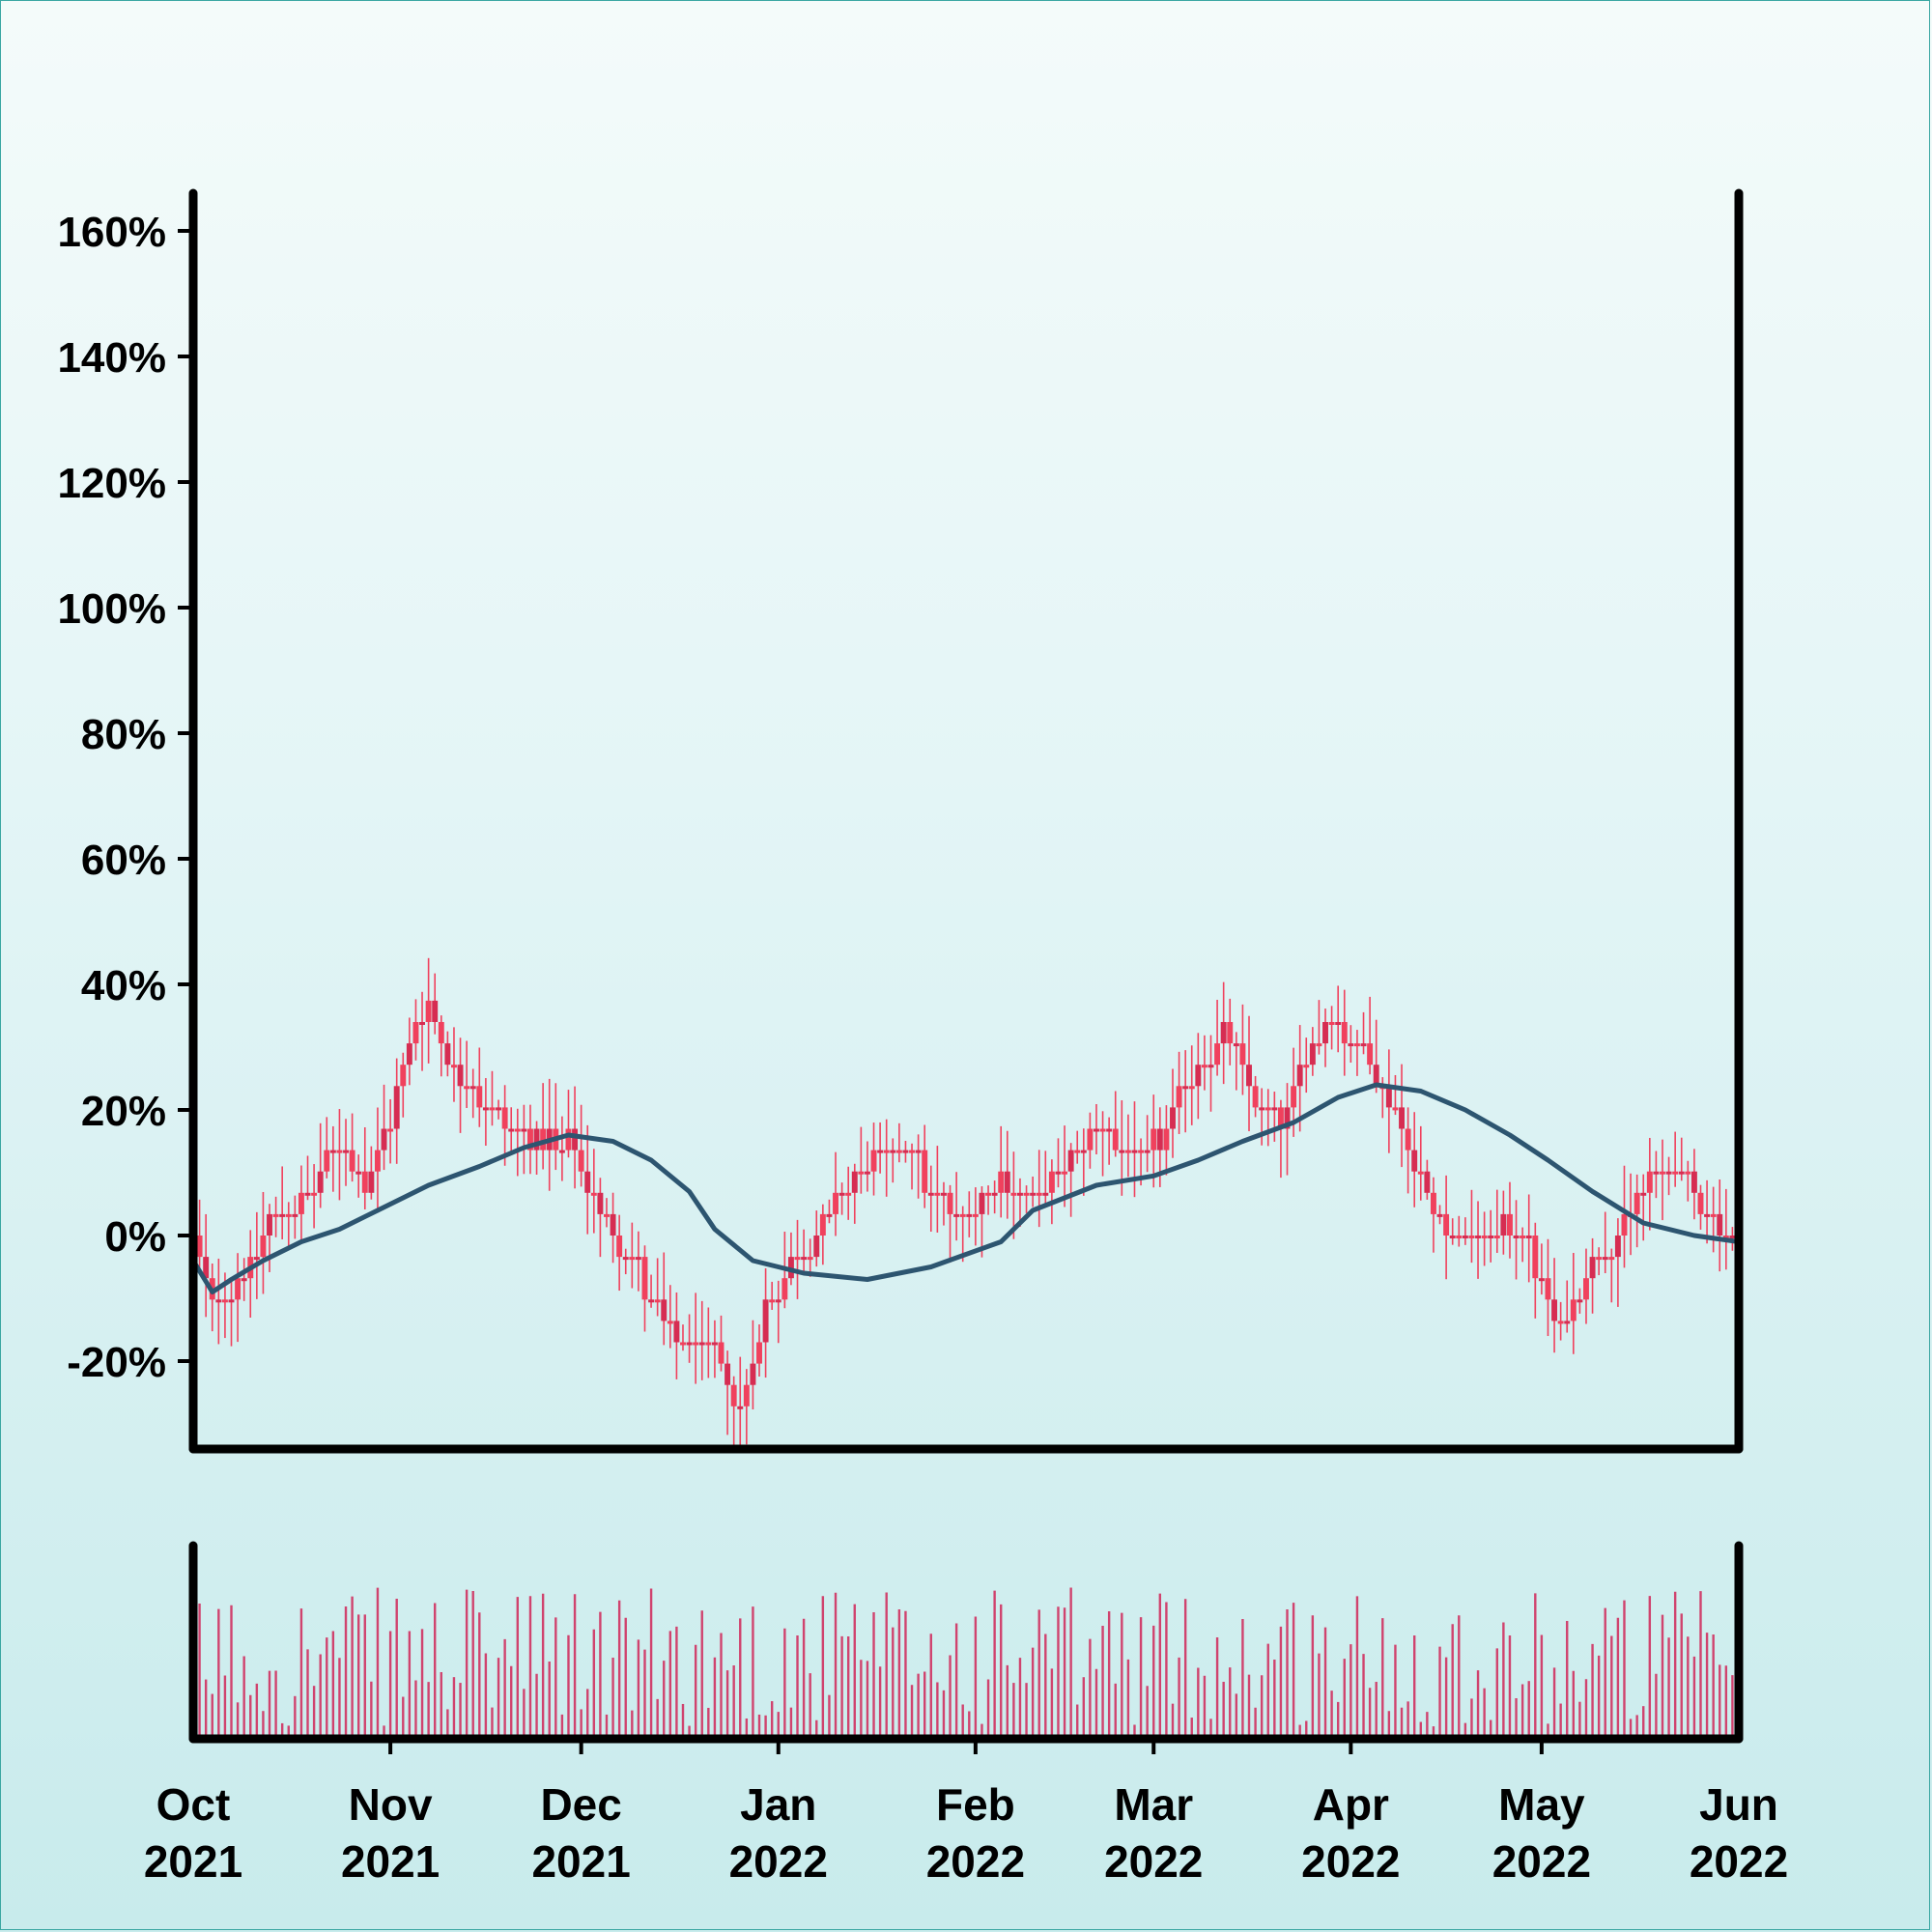 Image resolution: width=1932 pixels, height=1932 pixels. What do you see at coordinates (1153, 1804) in the screenshot?
I see `x-tick-month: Mar` at bounding box center [1153, 1804].